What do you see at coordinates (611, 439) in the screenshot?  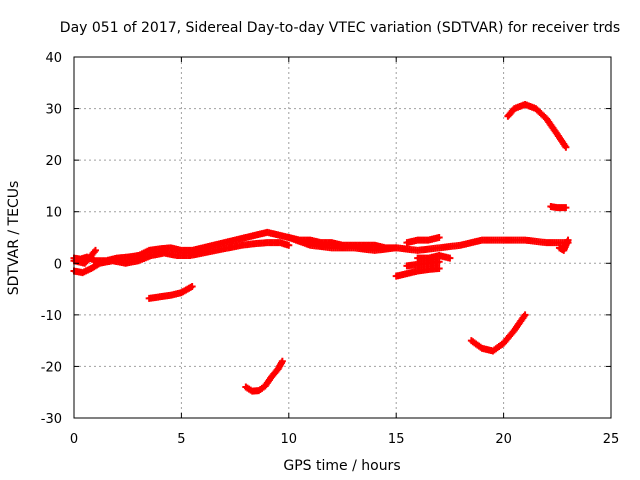 I see `x-tick-label: 25` at bounding box center [611, 439].